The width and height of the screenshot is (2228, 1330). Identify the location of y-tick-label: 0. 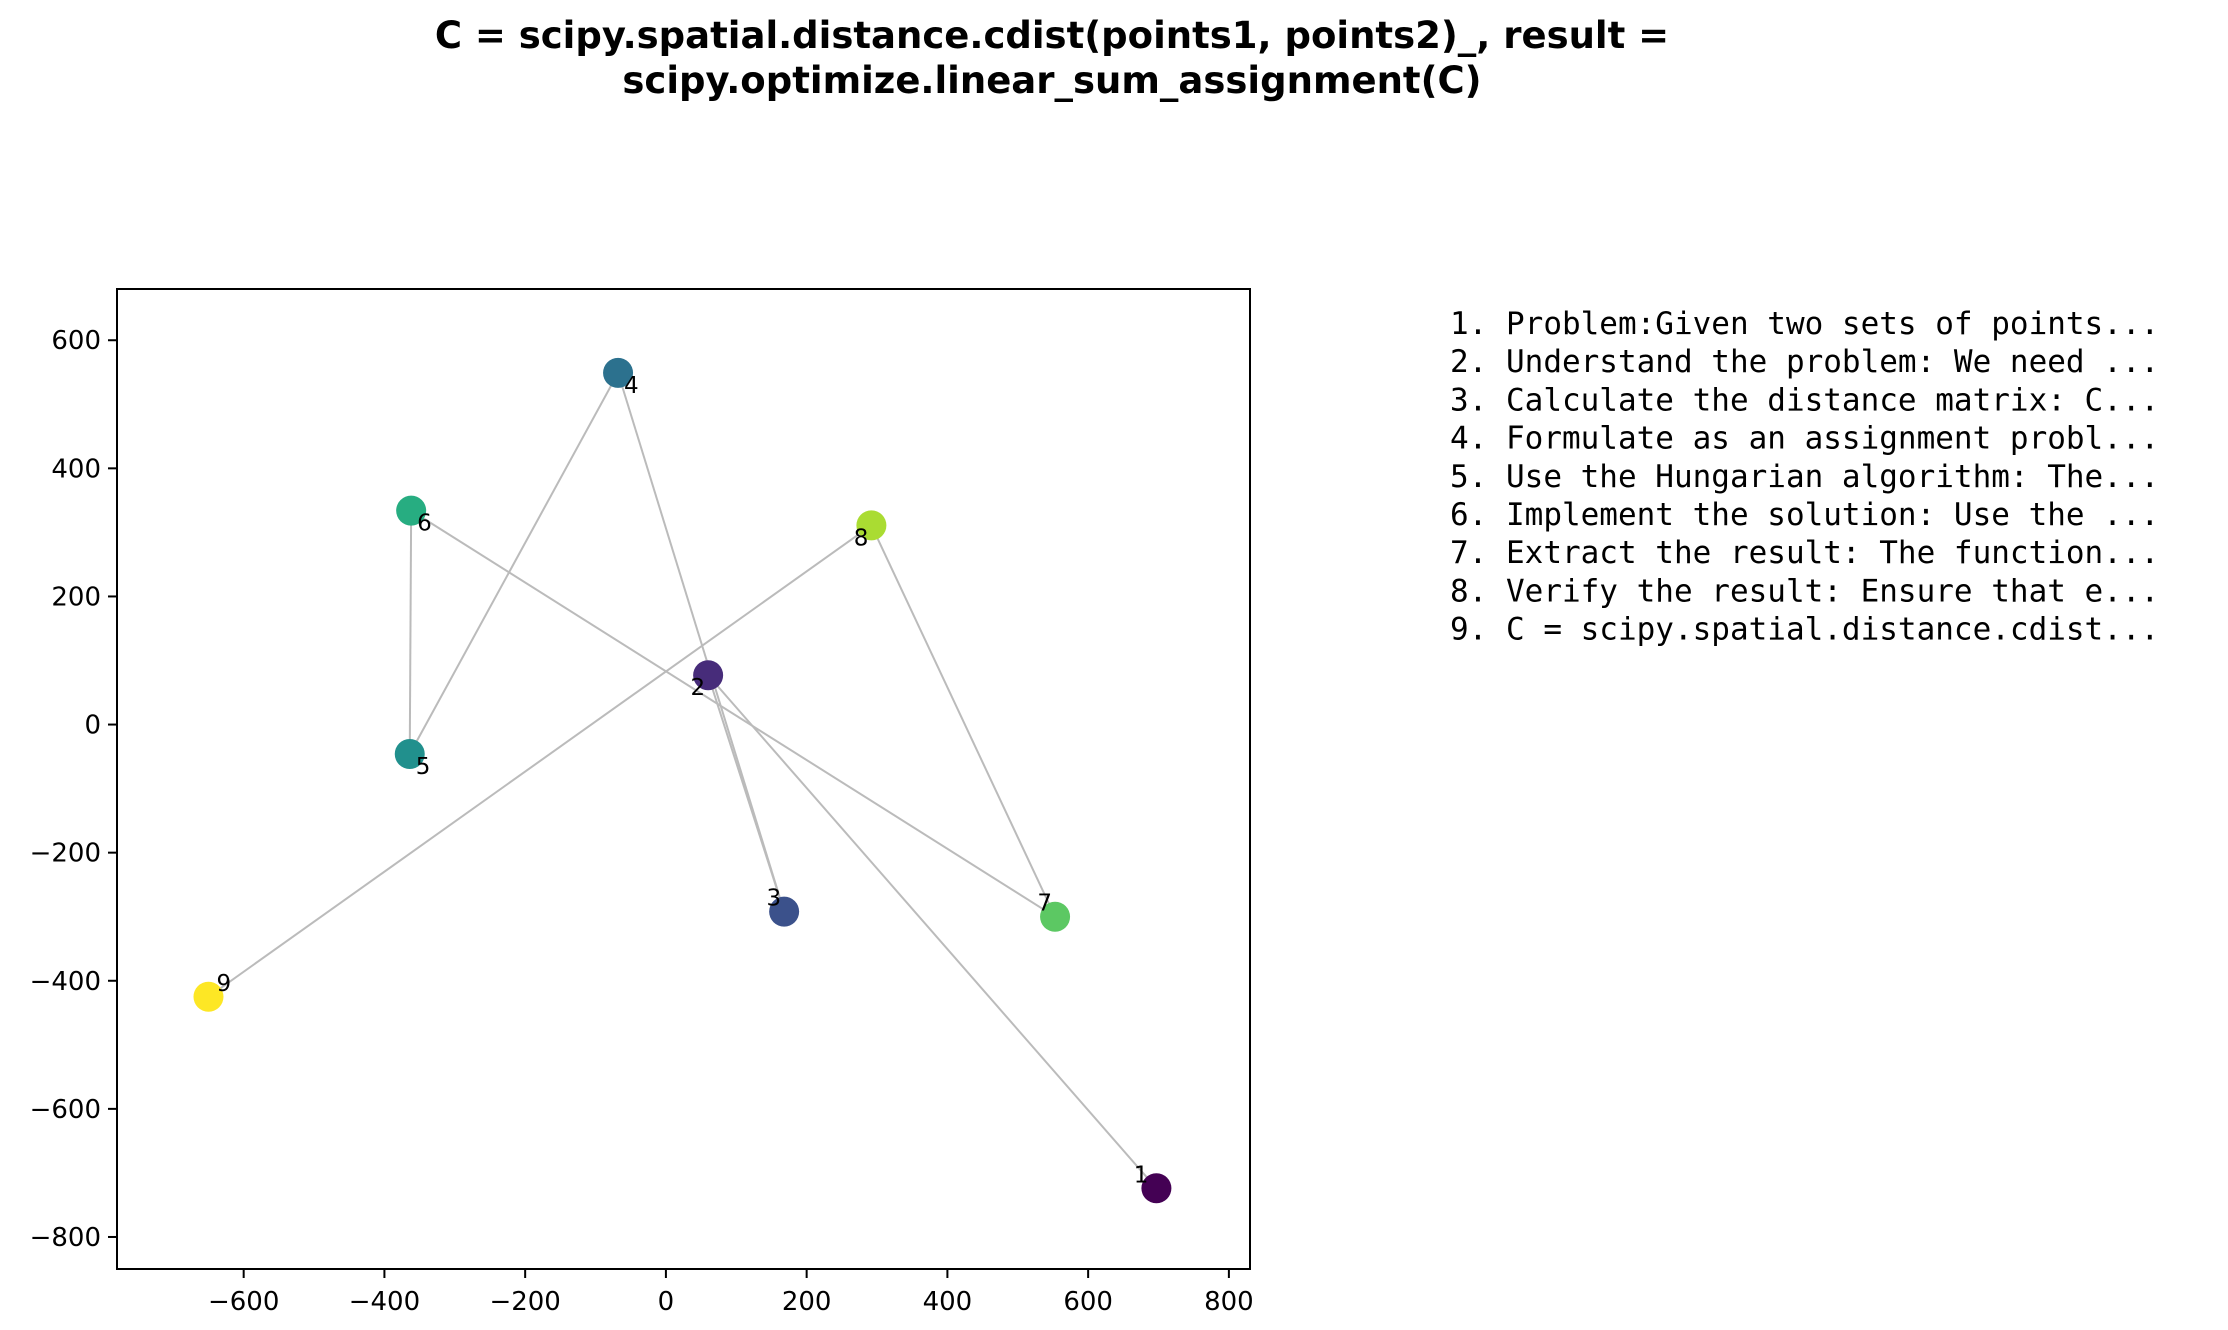
(92, 726).